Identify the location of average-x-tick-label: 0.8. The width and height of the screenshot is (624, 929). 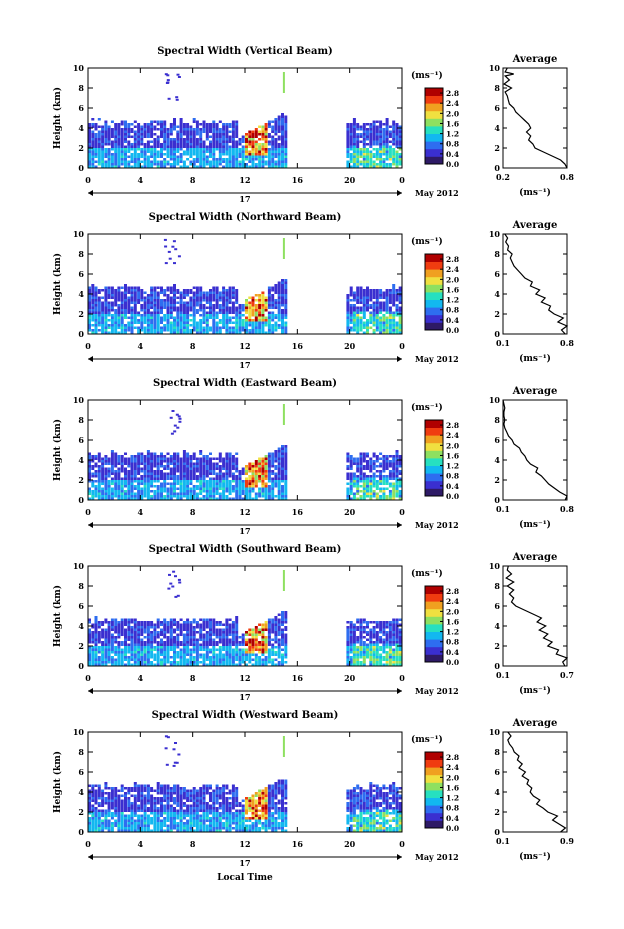
(567, 509).